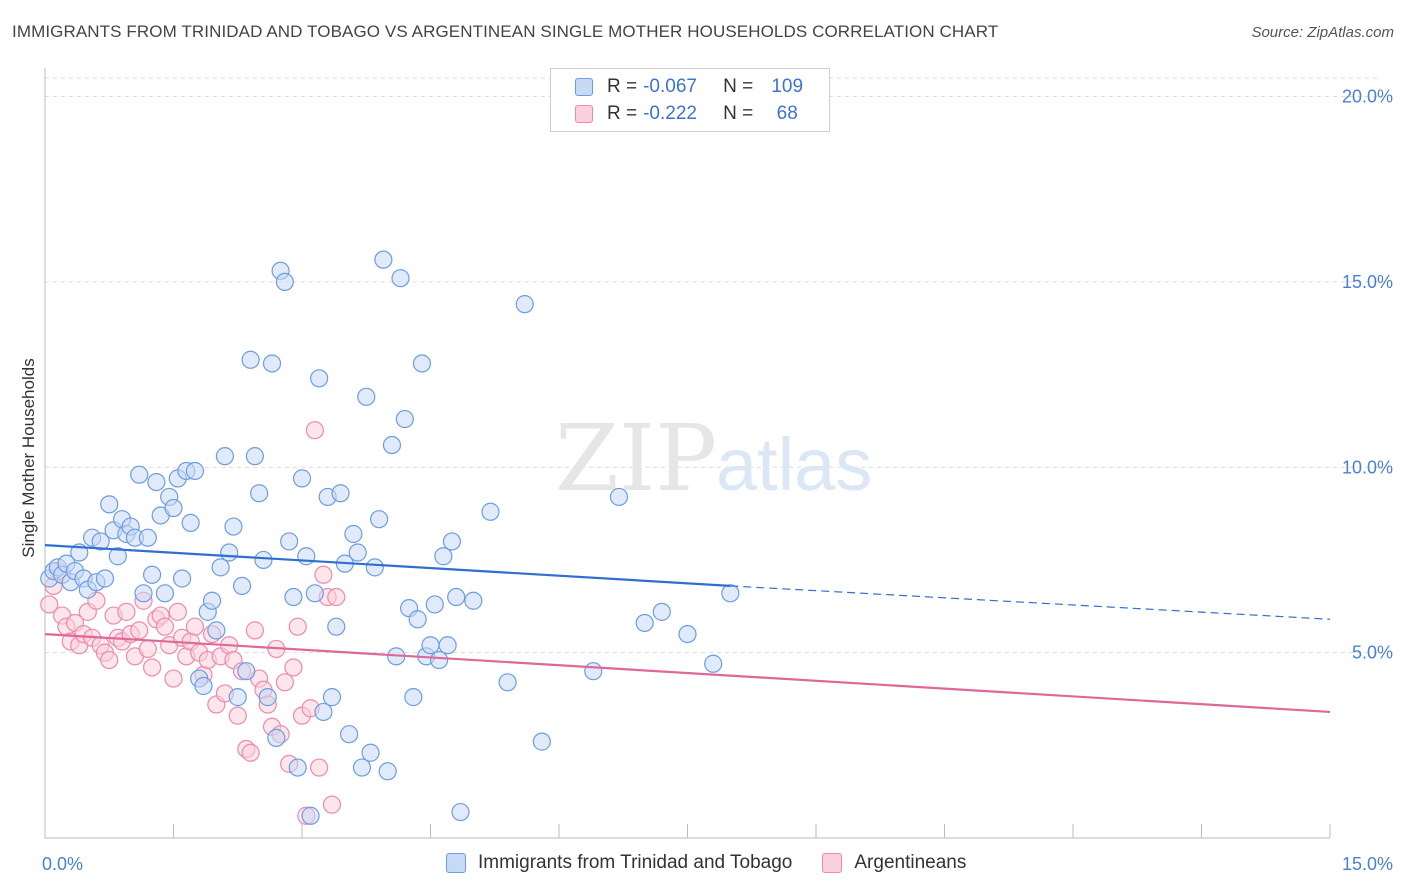 This screenshot has height=892, width=1406. What do you see at coordinates (670, 86) in the screenshot?
I see `legend-r-value: -0.067` at bounding box center [670, 86].